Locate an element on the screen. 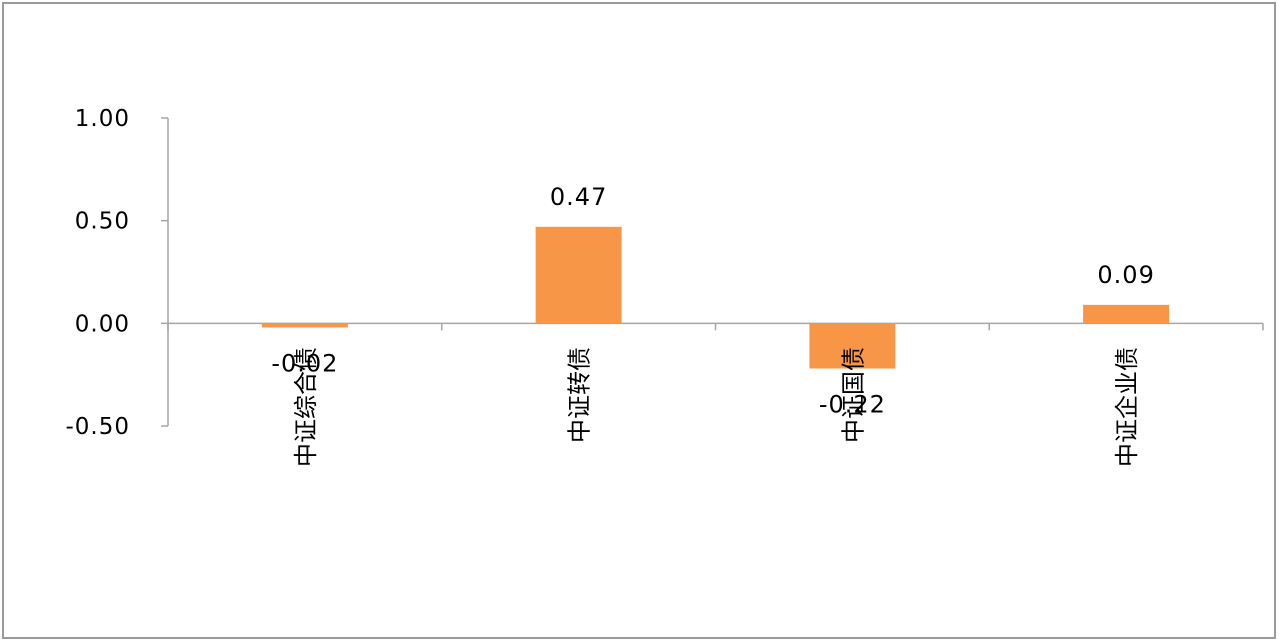 Image resolution: width=1280 pixels, height=643 pixels. y-tick-label: -0.50 is located at coordinates (97, 427).